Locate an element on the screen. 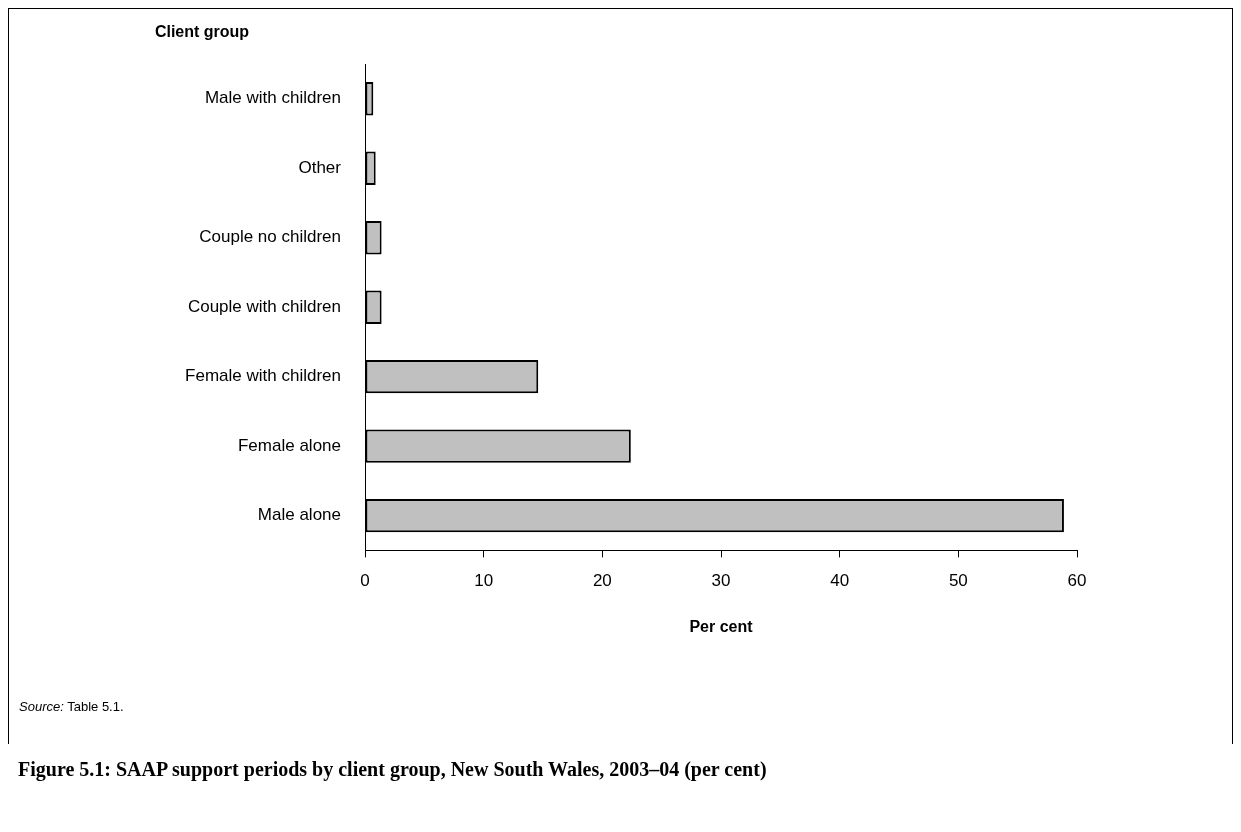 Image resolution: width=1241 pixels, height=832 pixels. y-axis-title: Client group is located at coordinates (202, 32).